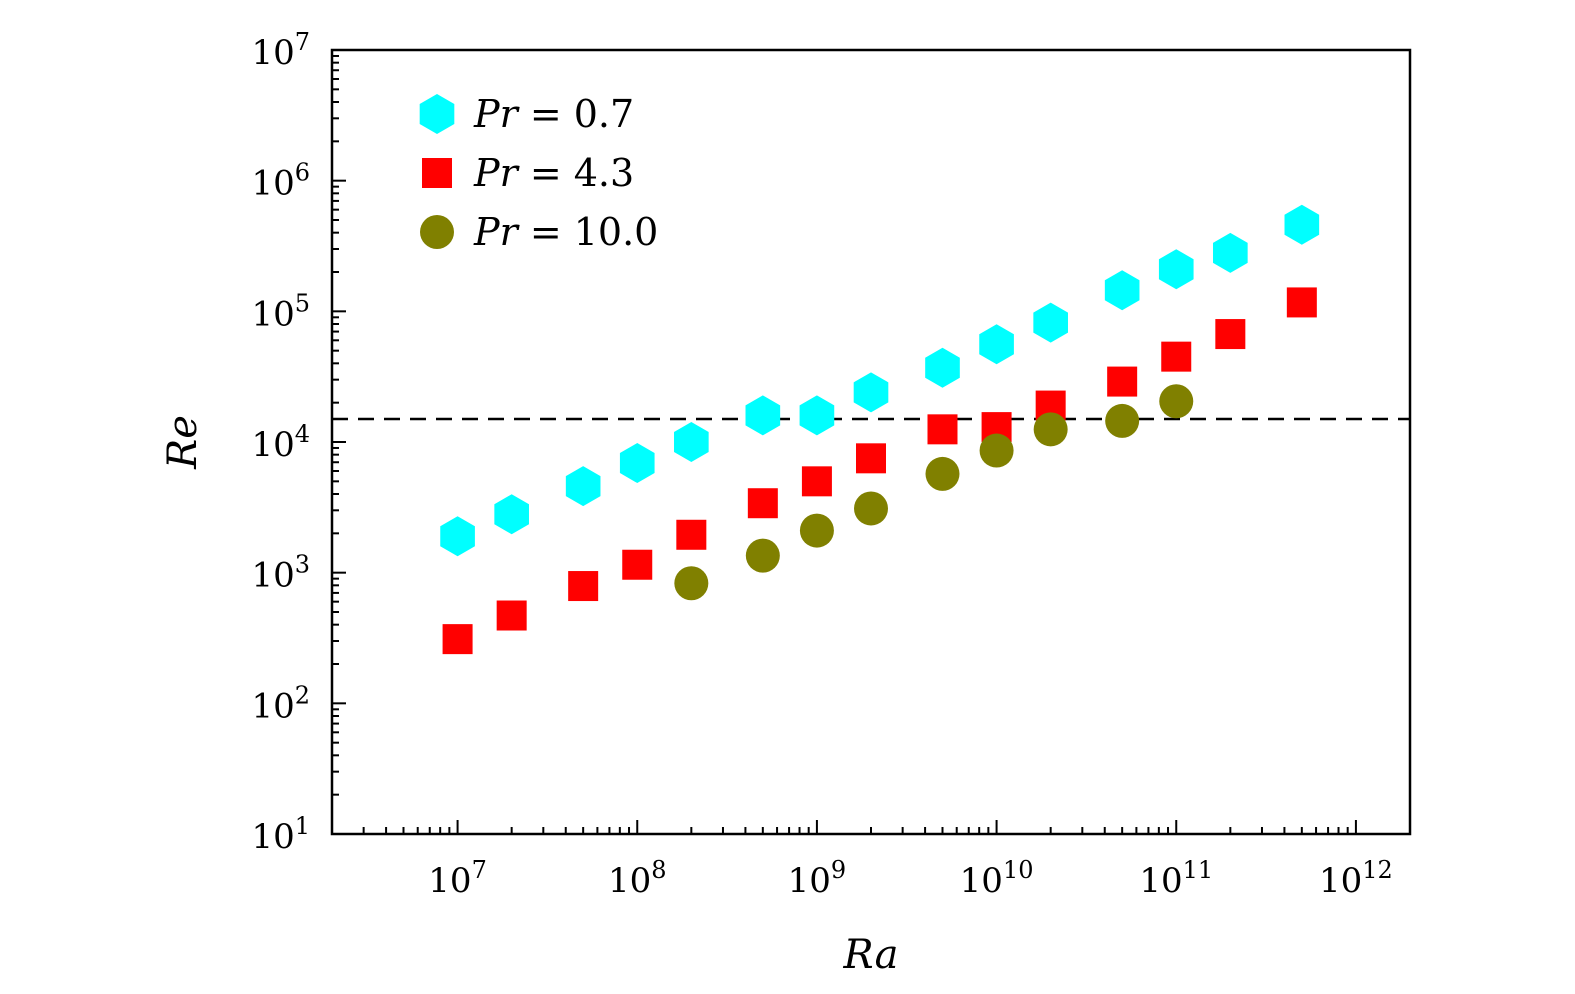 Image resolution: width=1575 pixels, height=994 pixels. I want to click on y-axis-ticks: 10¹ 10² 10³ 10⁴ 10⁵ 10⁶ 10⁷, so click(298, 442).